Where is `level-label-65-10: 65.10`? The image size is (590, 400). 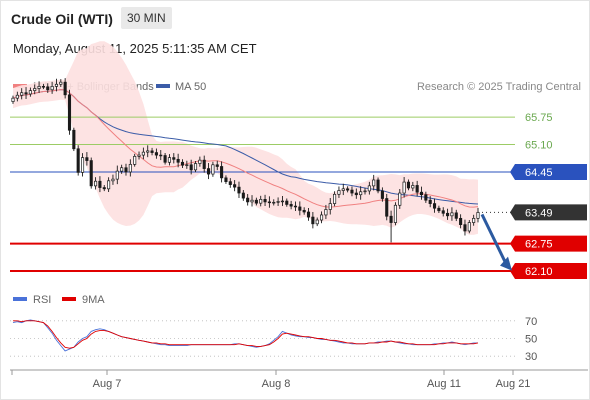 level-label-65-10: 65.10 is located at coordinates (539, 146).